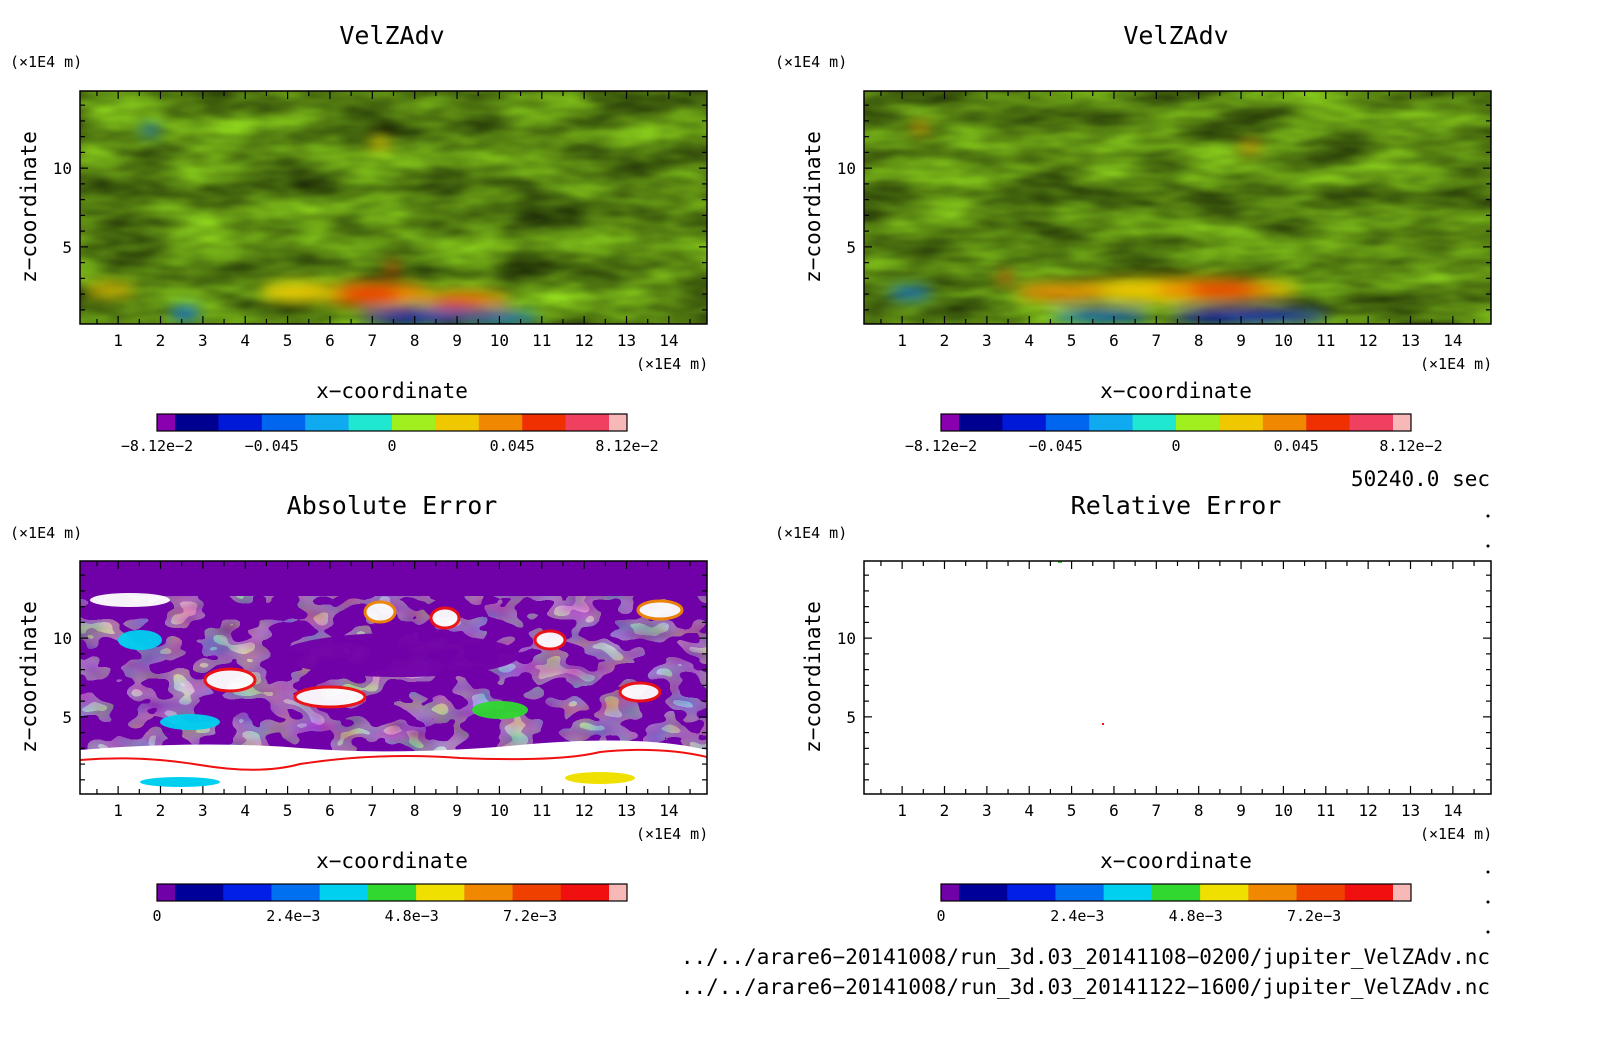 Image resolution: width=1604 pixels, height=1054 pixels. Describe the element at coordinates (1314, 916) in the screenshot. I see `colorbar-tick-label: 7.2e−3` at that location.